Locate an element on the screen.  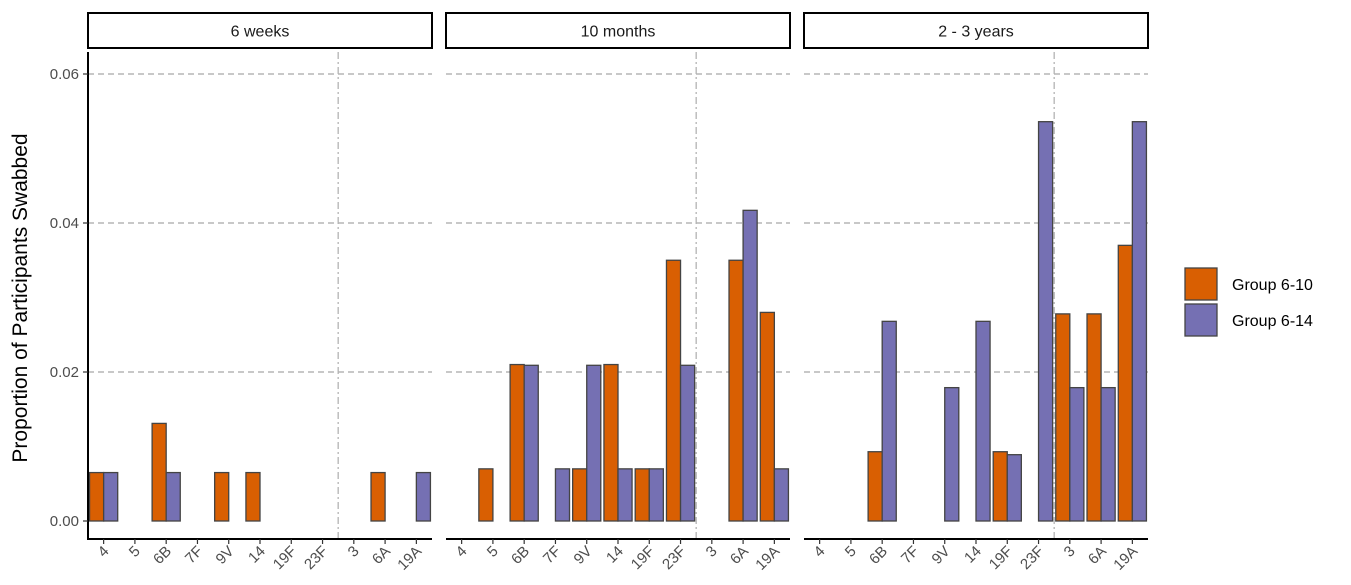
panel-title: 10 months is located at coordinates (618, 32).